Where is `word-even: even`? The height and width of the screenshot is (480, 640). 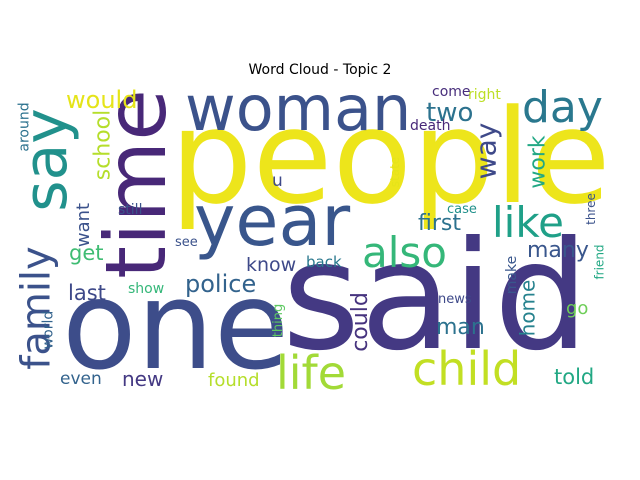
word-even: even is located at coordinates (81, 379).